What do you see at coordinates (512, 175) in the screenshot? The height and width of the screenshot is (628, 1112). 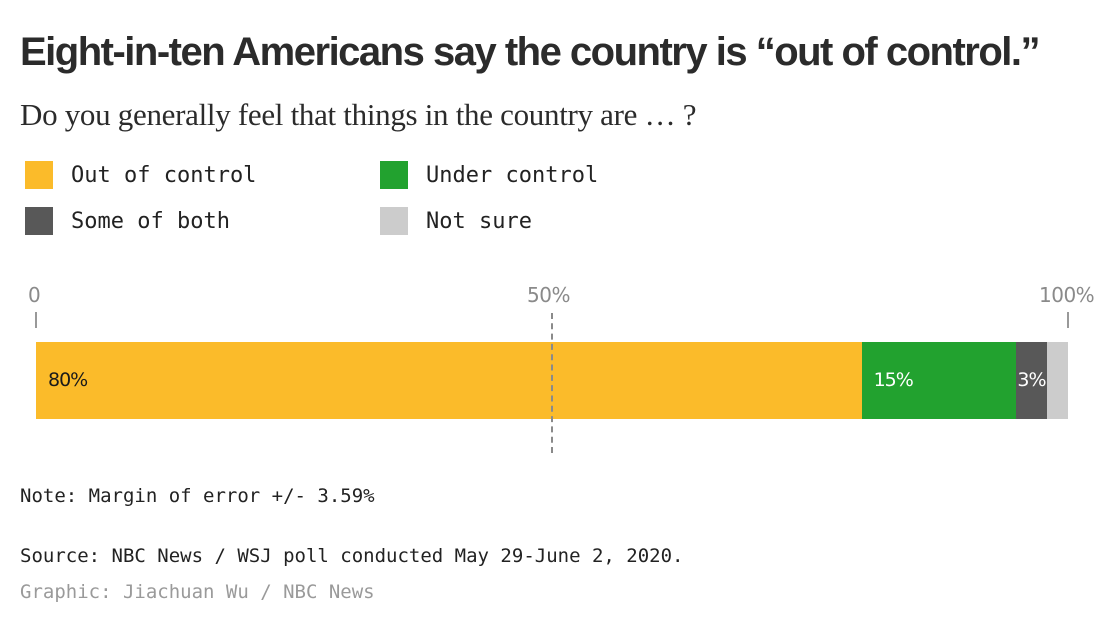 I see `legend-label-under-control: Under control` at bounding box center [512, 175].